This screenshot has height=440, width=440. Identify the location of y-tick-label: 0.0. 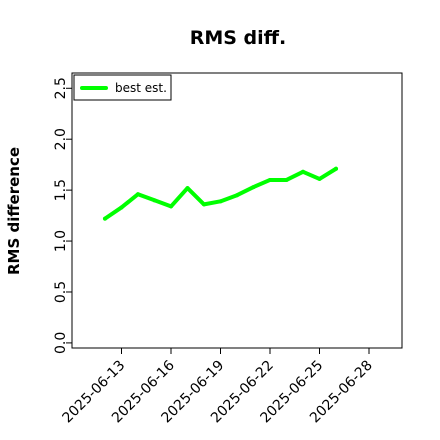
(61, 343).